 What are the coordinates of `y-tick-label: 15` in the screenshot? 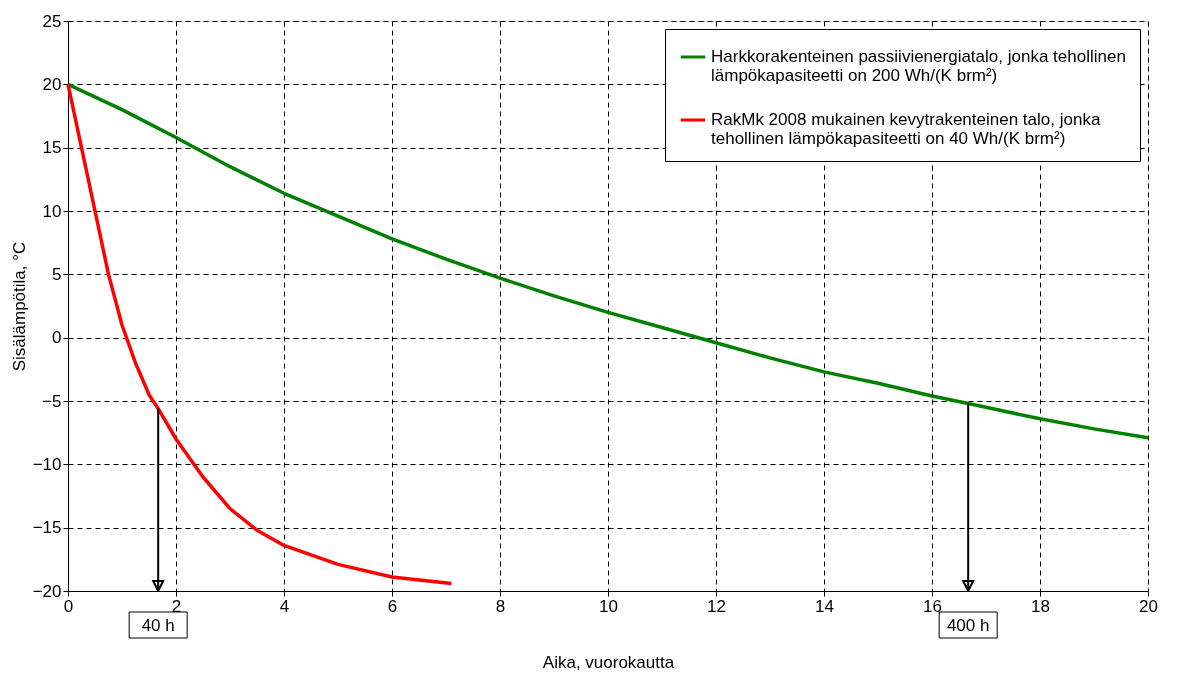 It's located at (52, 148).